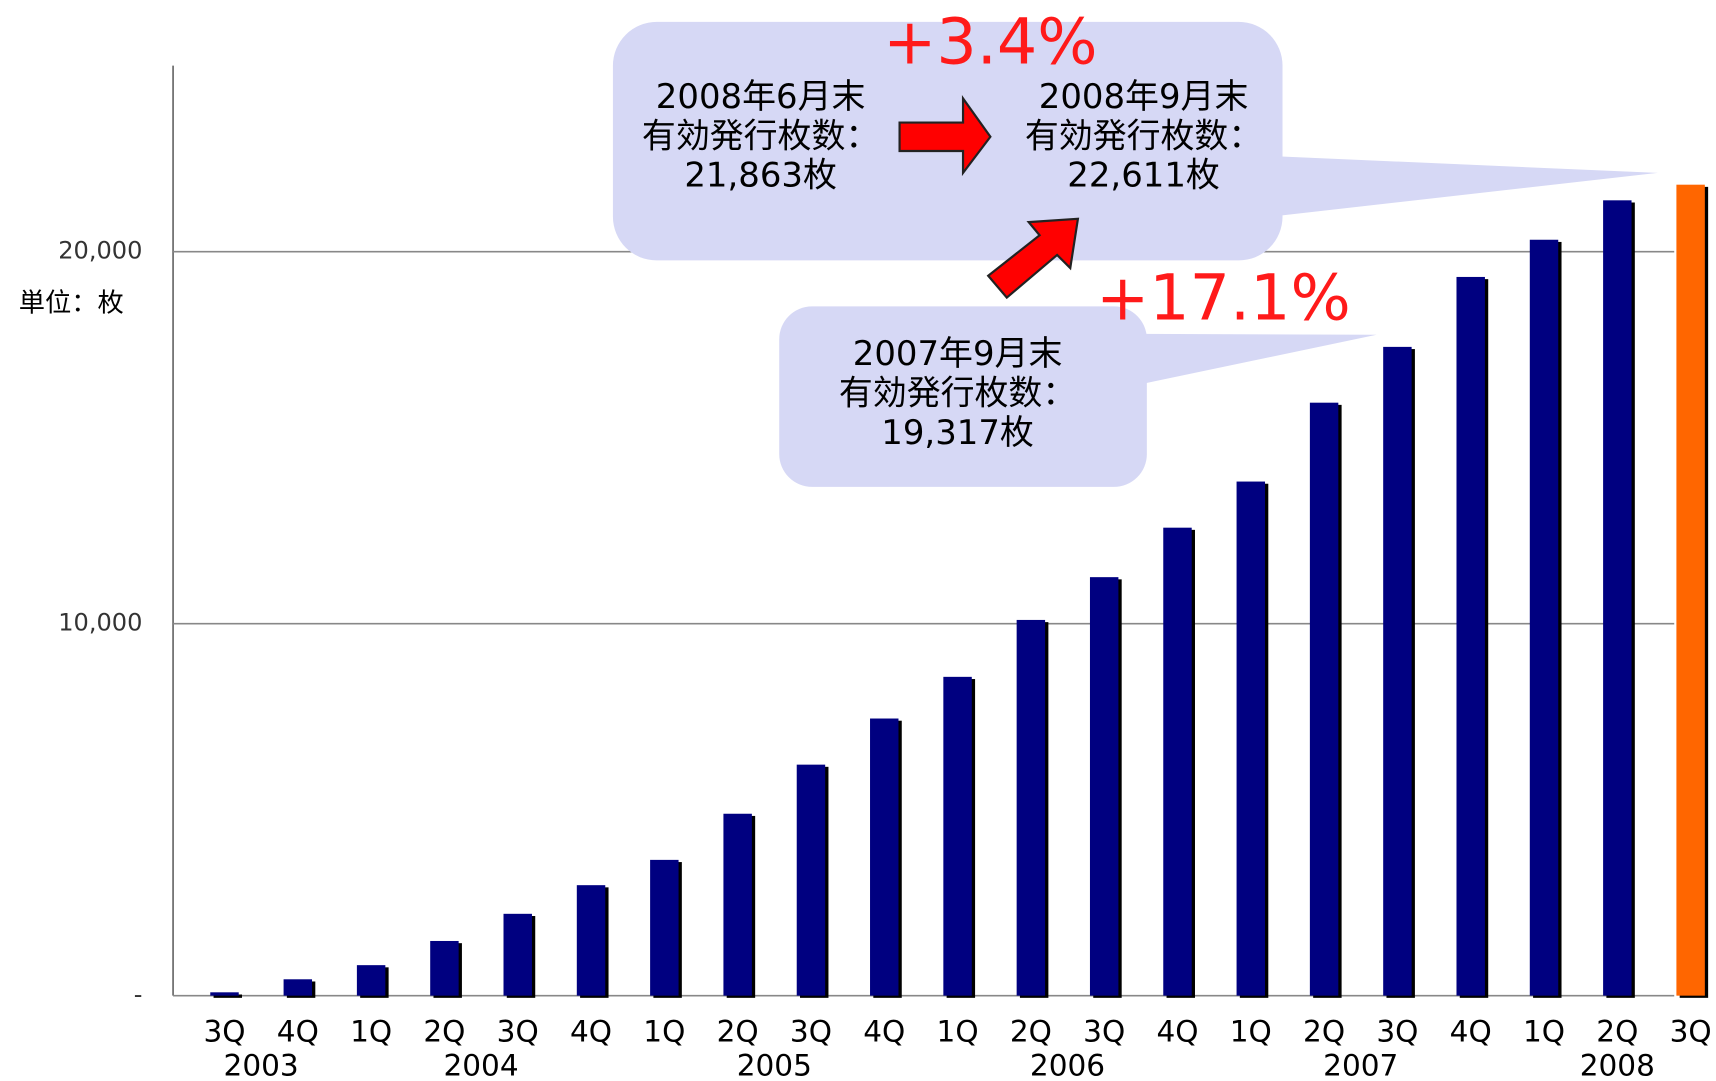  I want to click on callout-text: 19,317枚, so click(957, 432).